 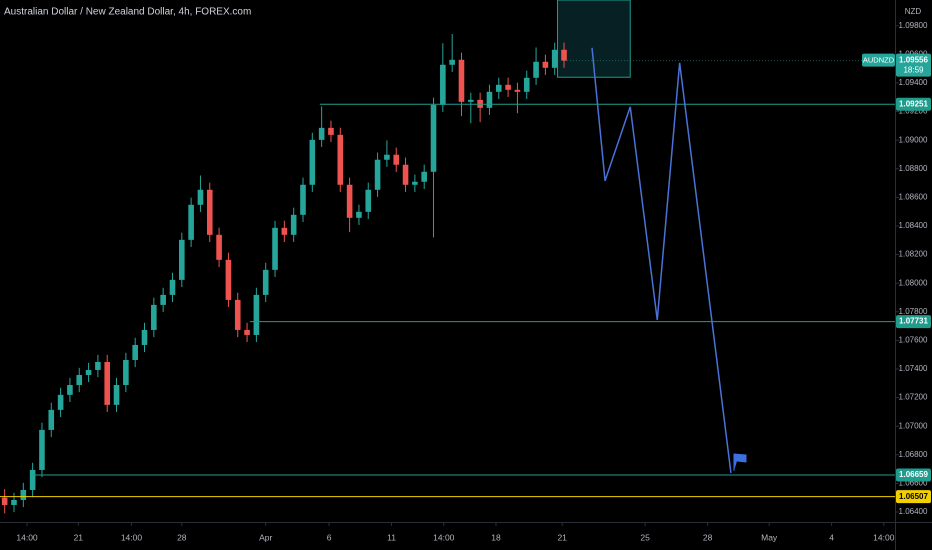 What do you see at coordinates (913, 397) in the screenshot?
I see `y-tick-label: 1.07200` at bounding box center [913, 397].